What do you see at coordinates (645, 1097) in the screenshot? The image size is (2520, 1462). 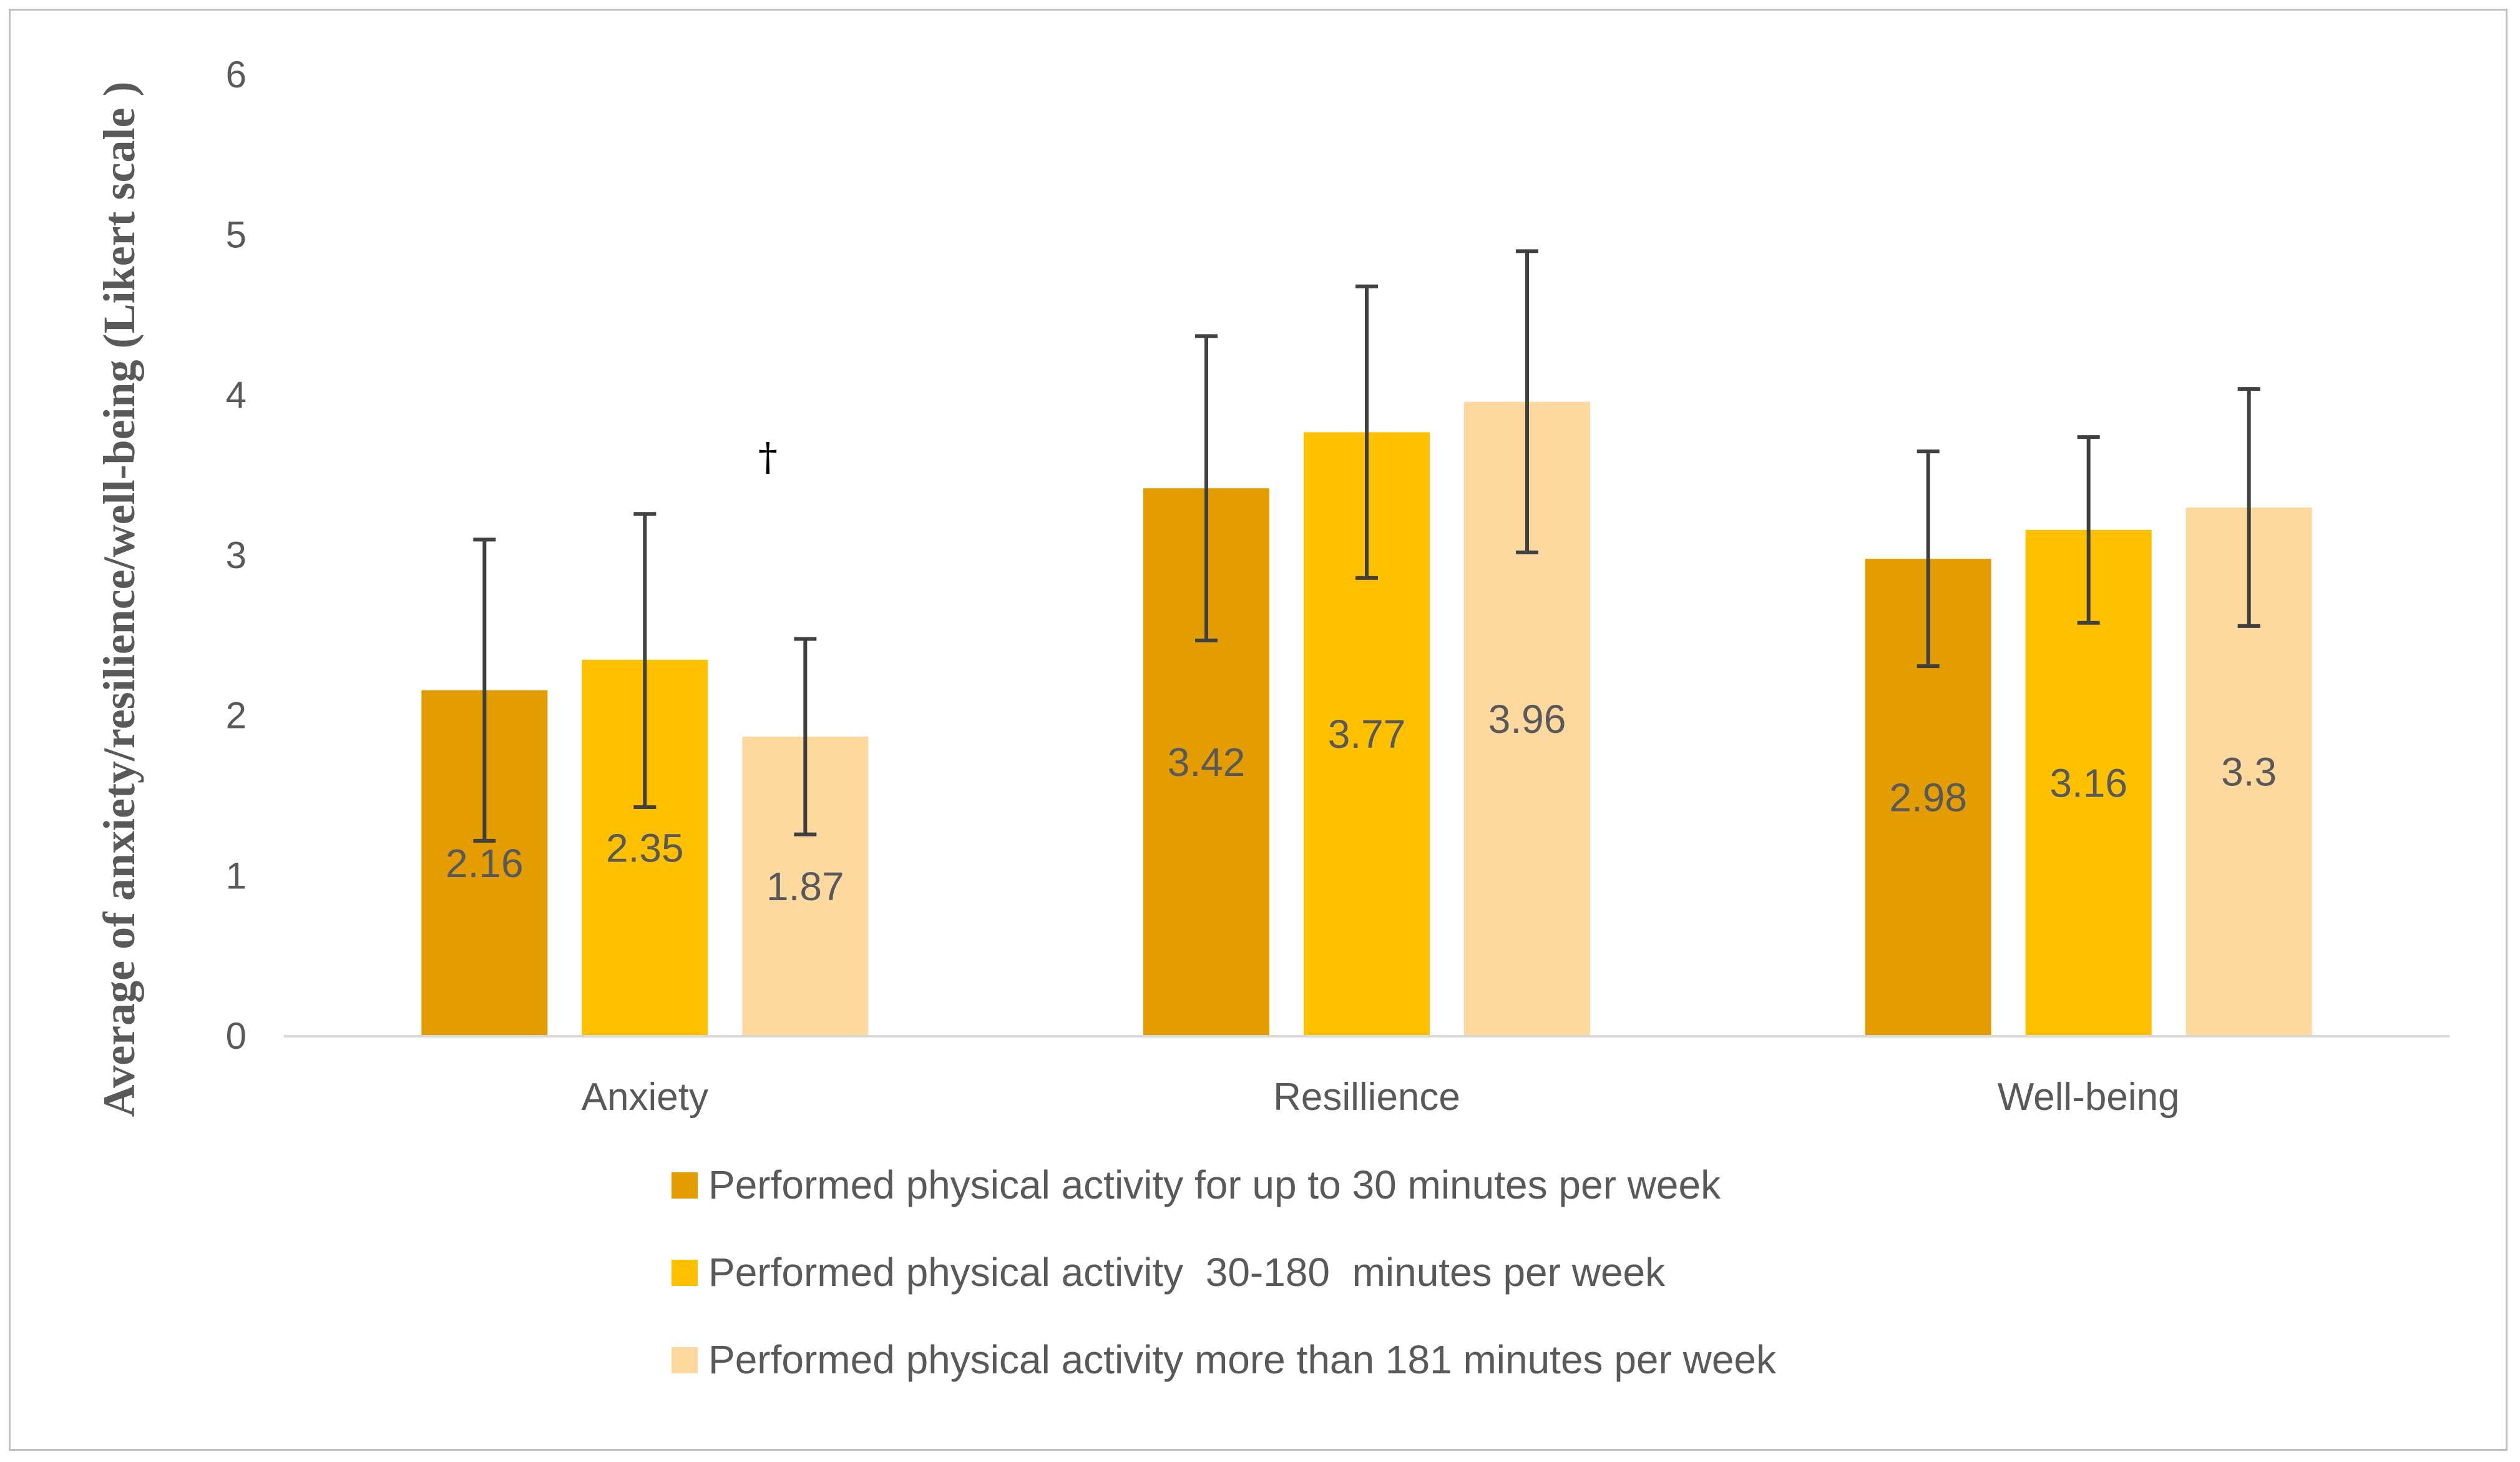 I see `x-category-label: Anxiety` at bounding box center [645, 1097].